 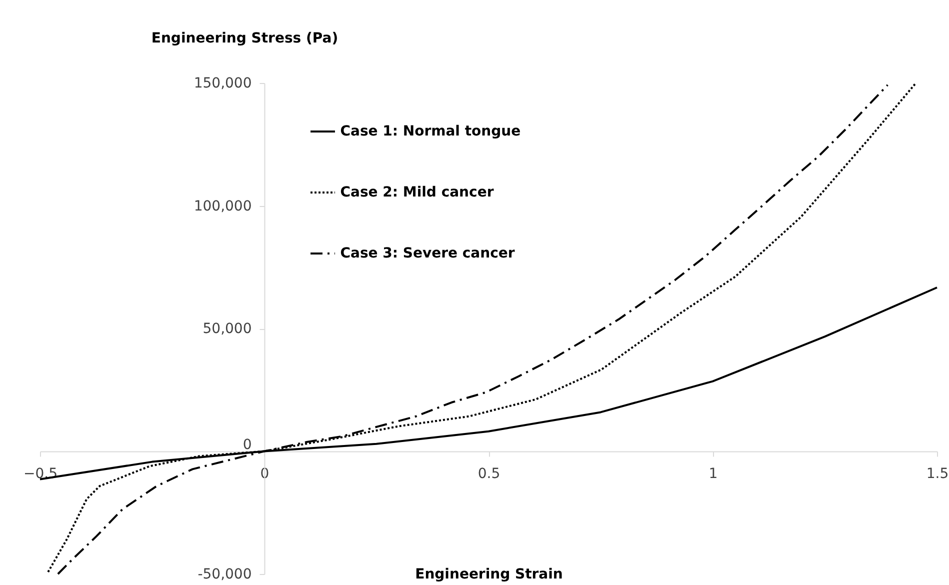 I want to click on x-tick-label: 1, so click(x=713, y=474).